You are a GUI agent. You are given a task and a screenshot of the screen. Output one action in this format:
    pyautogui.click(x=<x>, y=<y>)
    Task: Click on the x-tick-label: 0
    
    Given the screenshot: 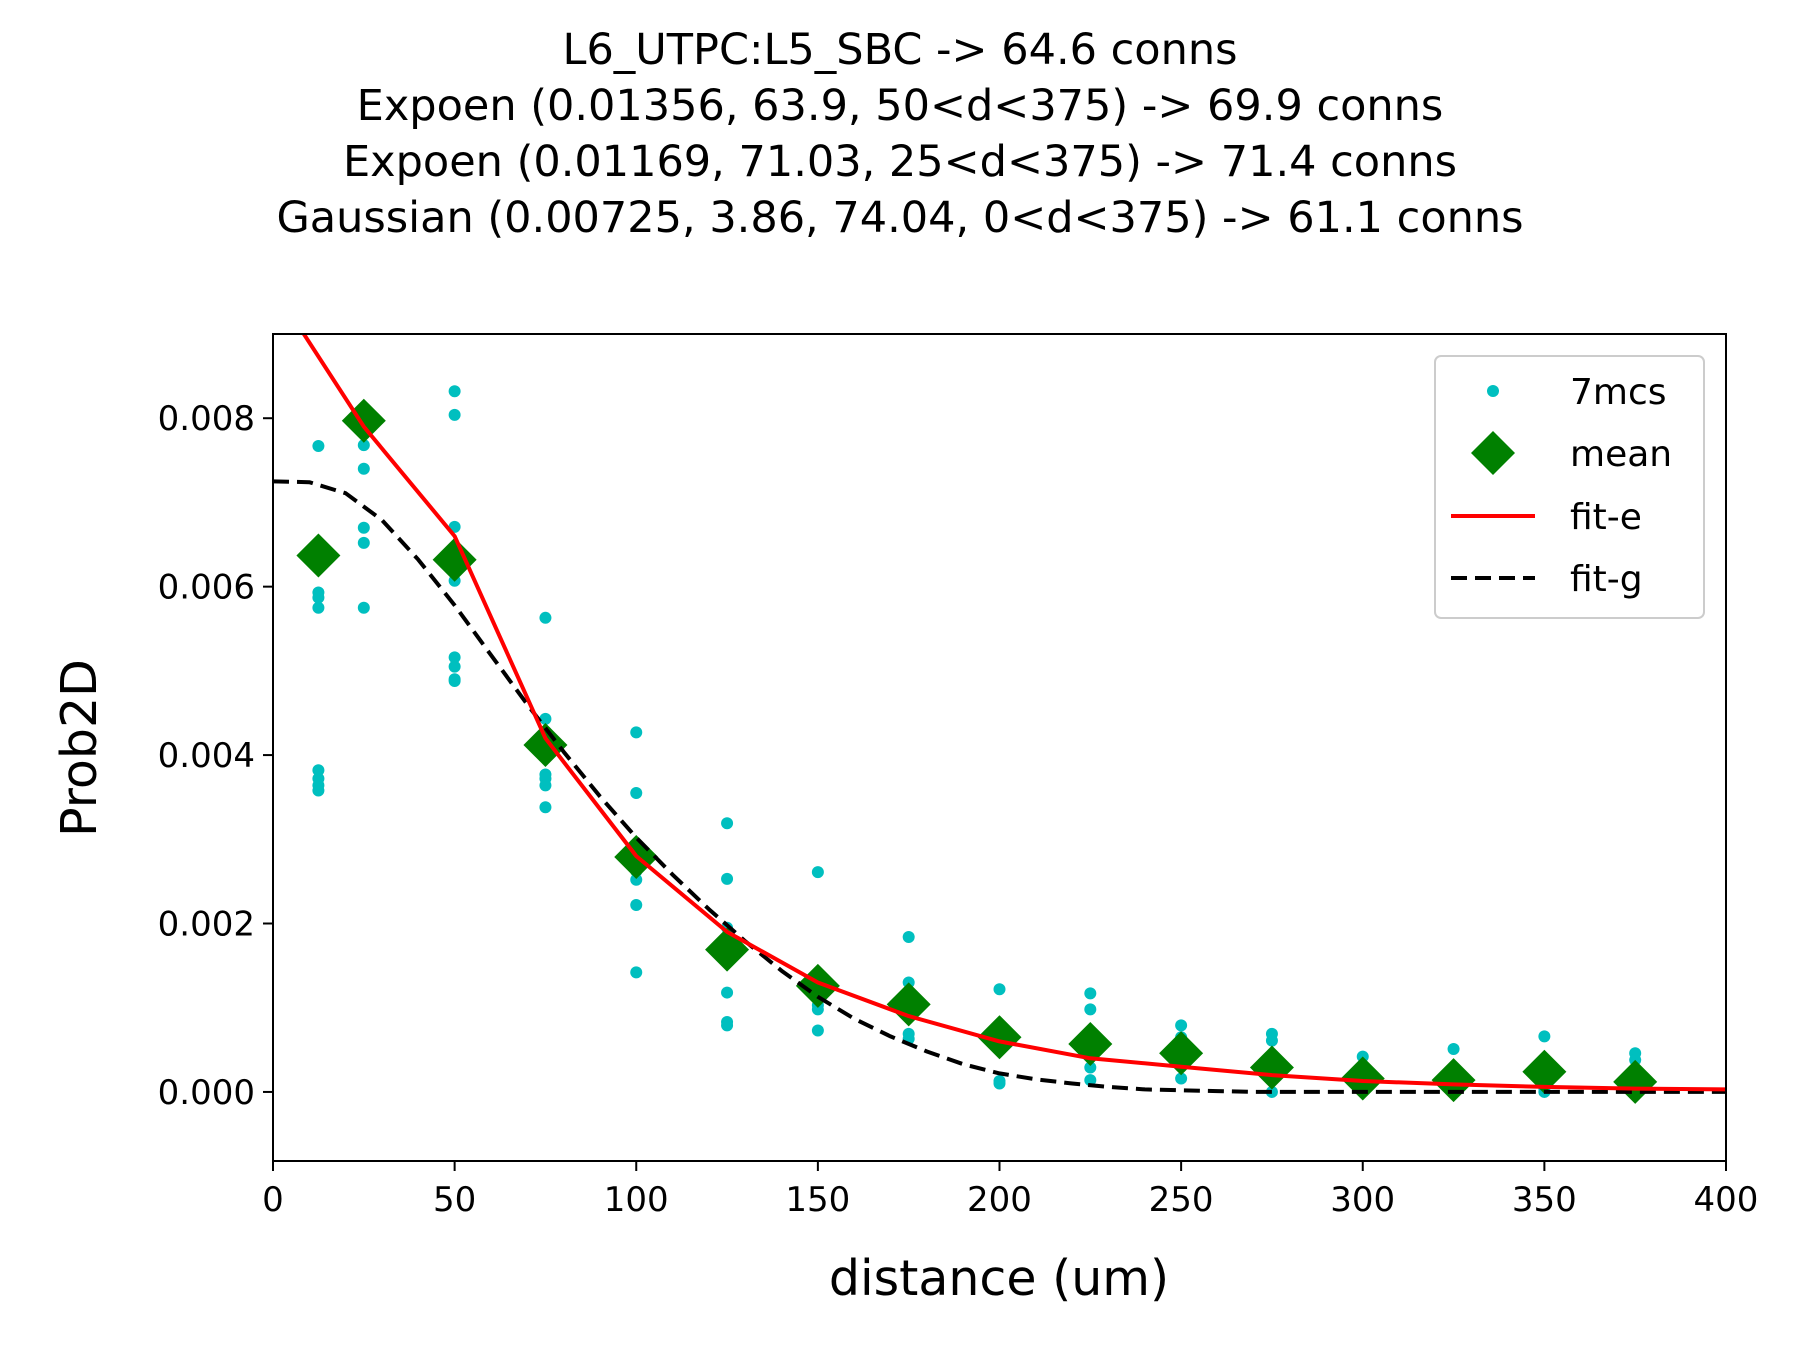 What is the action you would take?
    pyautogui.click(x=273, y=1200)
    